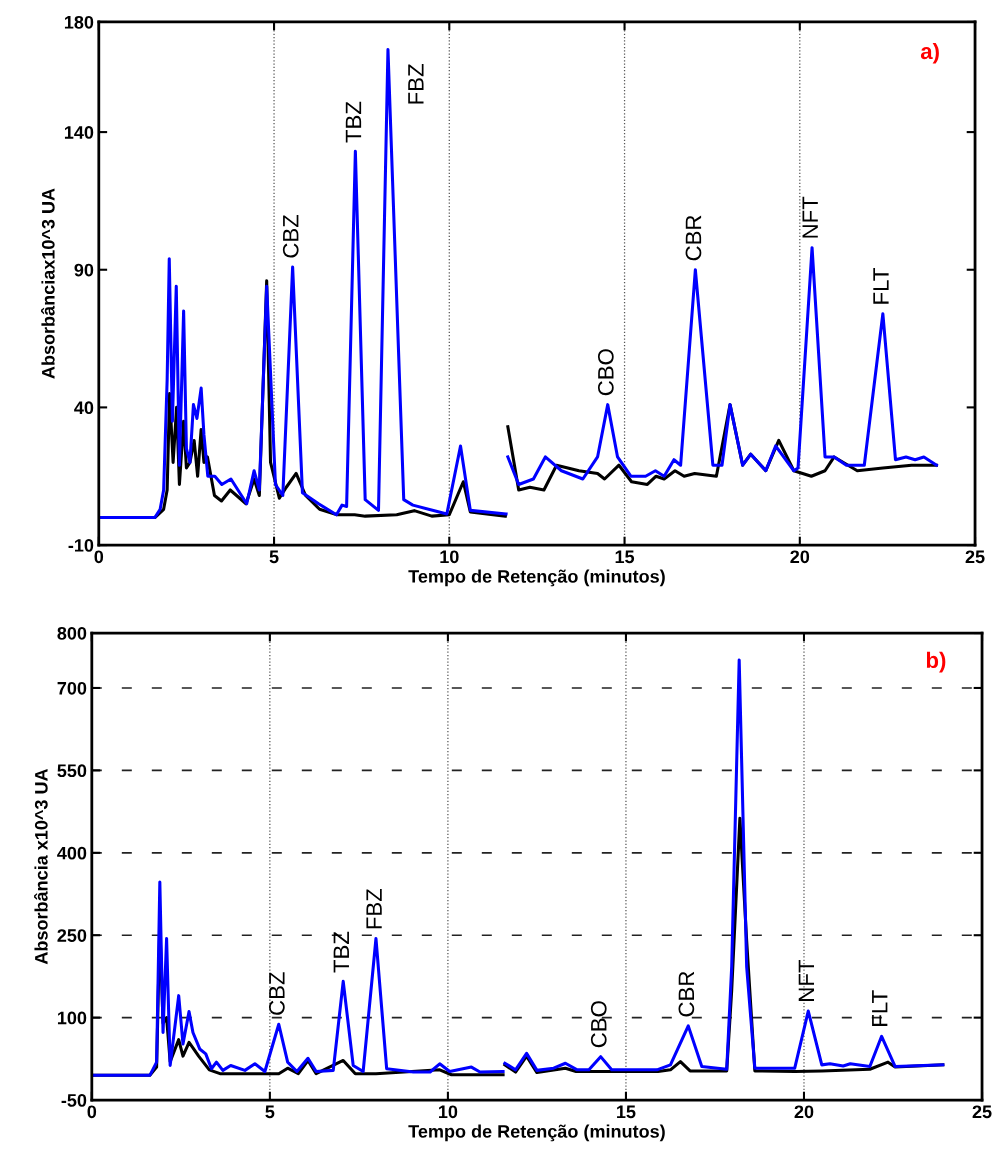 This screenshot has height=1156, width=998. What do you see at coordinates (79, 132) in the screenshot?
I see `y-tick-label: 140` at bounding box center [79, 132].